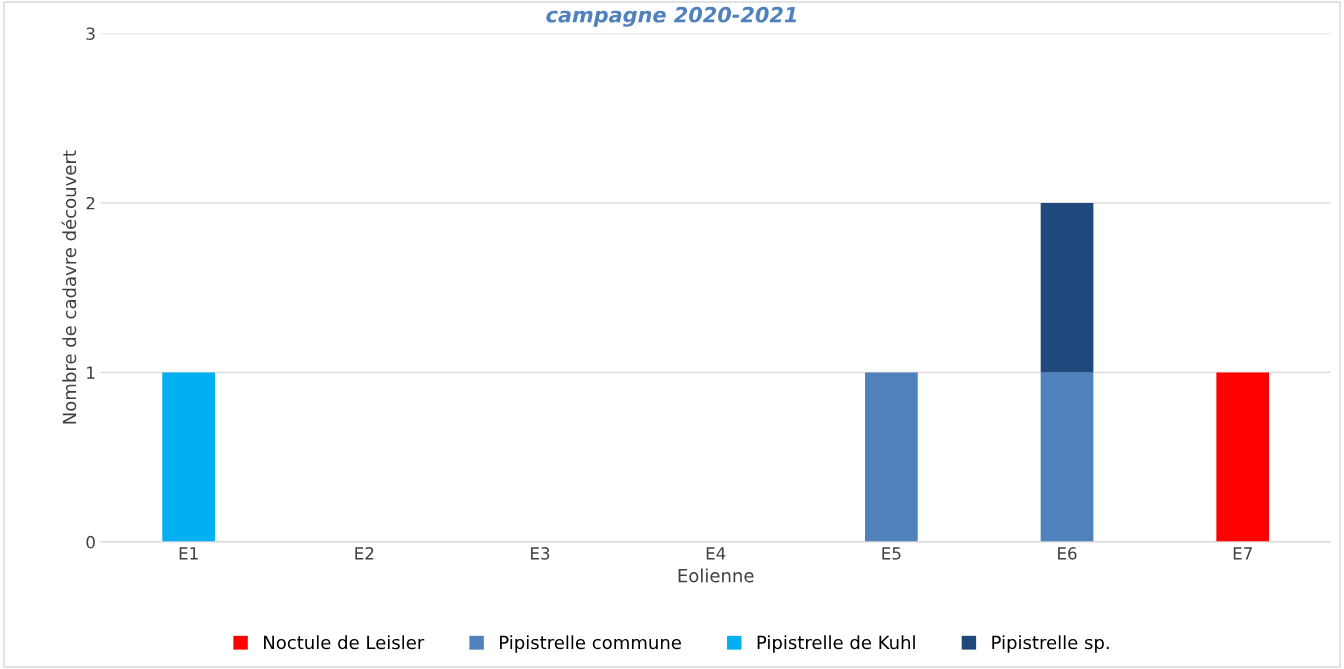  I want to click on x-tick-label: E6, so click(1067, 553).